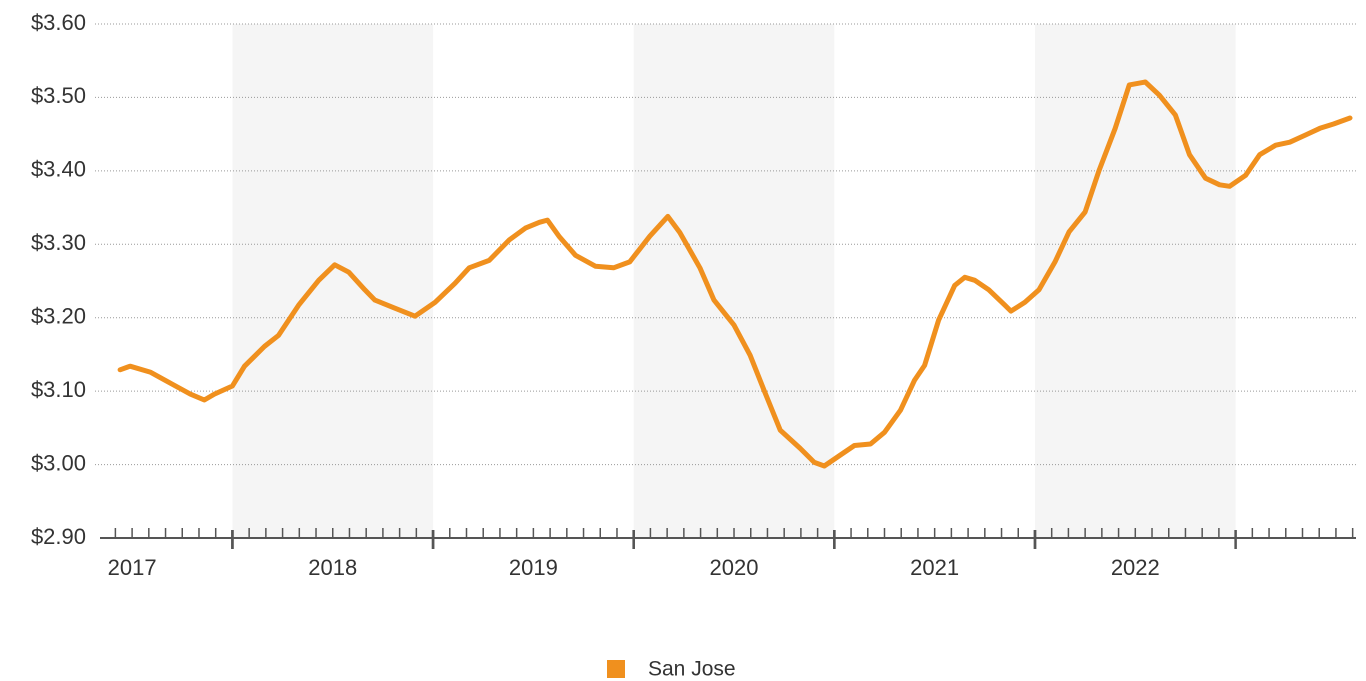  I want to click on x-tick-label: 2017, so click(132, 567).